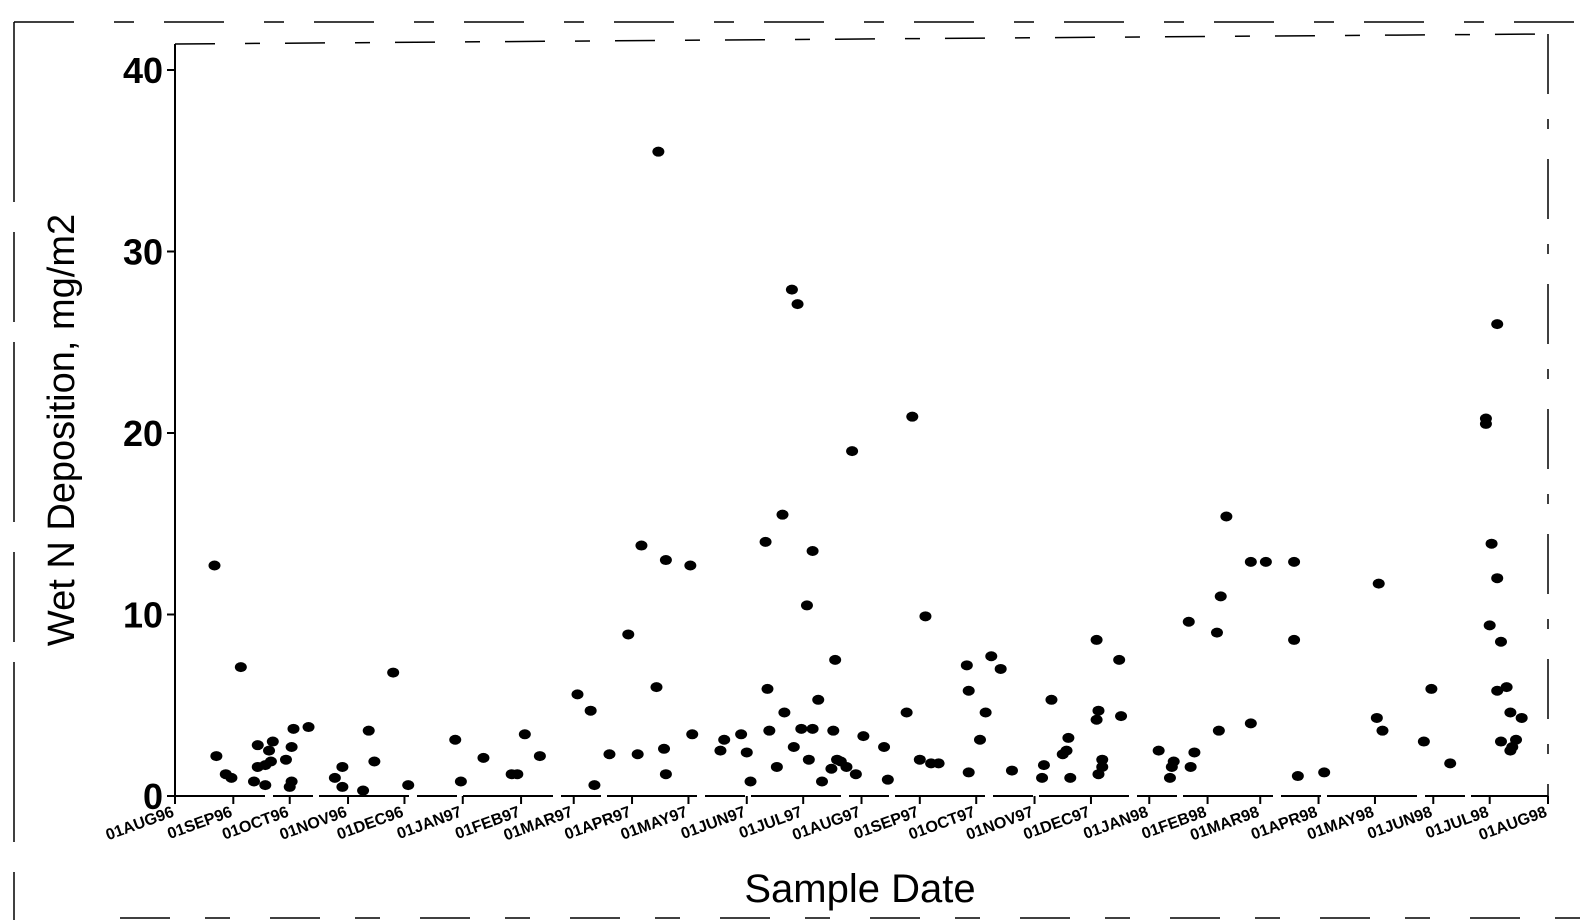  Describe the element at coordinates (429, 823) in the screenshot. I see `x-tick-label: 01JAN97` at that location.